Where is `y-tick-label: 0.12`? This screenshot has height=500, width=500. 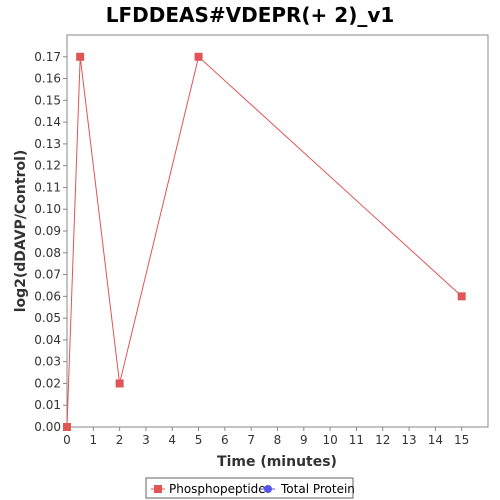
y-tick-label: 0.12 is located at coordinates (47, 166).